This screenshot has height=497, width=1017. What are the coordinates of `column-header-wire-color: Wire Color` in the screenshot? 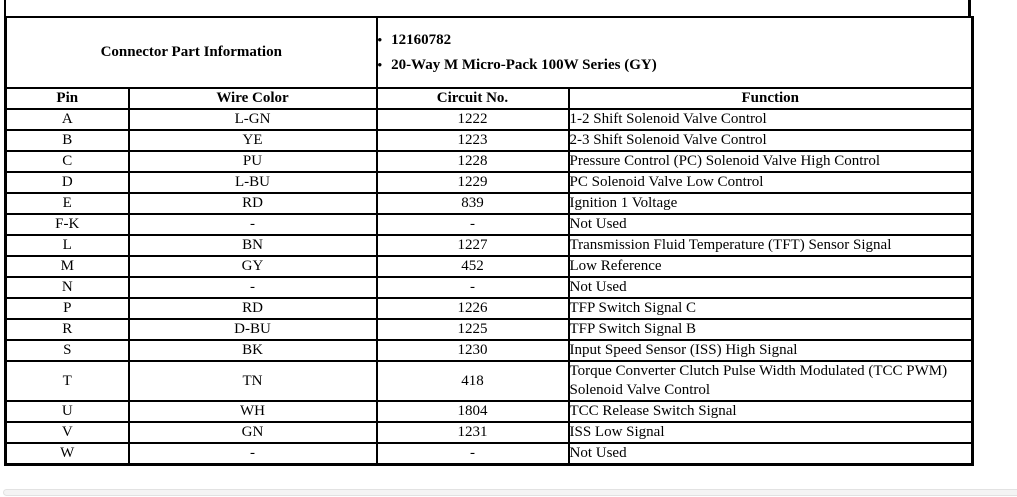 It's located at (252, 98).